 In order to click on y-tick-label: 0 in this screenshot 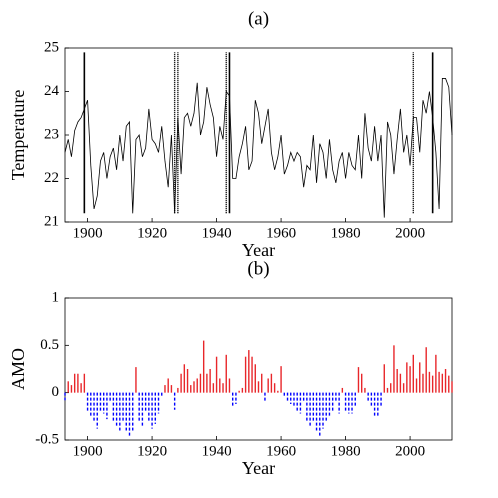, I will do `click(56, 392)`.